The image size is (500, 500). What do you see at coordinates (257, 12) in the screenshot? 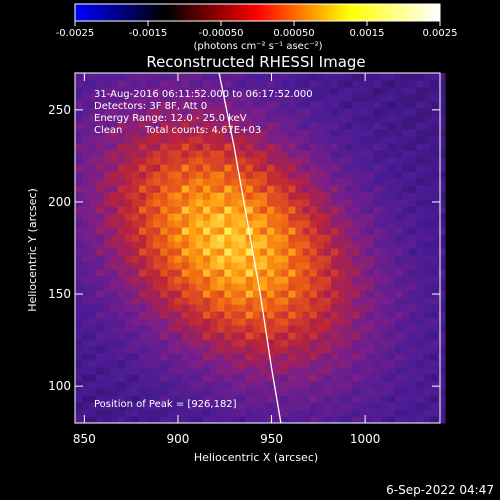
I see `colorbar` at bounding box center [257, 12].